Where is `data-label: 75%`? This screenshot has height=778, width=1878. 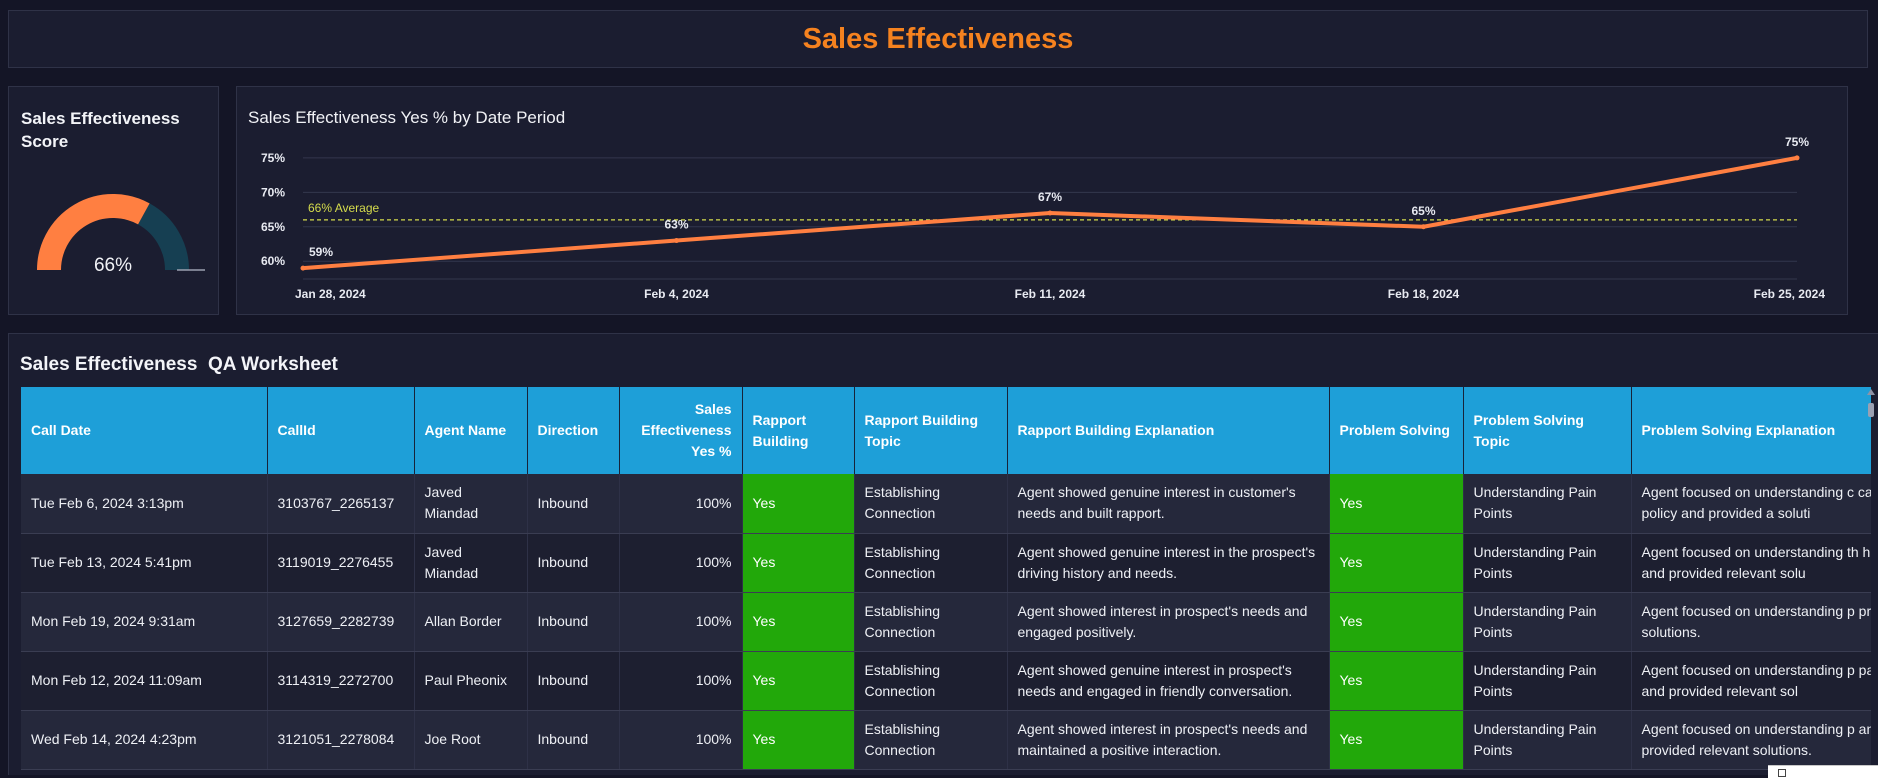 data-label: 75% is located at coordinates (1797, 142).